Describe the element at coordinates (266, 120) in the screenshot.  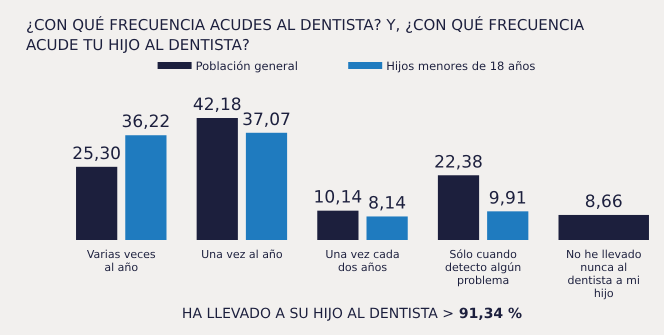
I see `data-label: 37,07` at that location.